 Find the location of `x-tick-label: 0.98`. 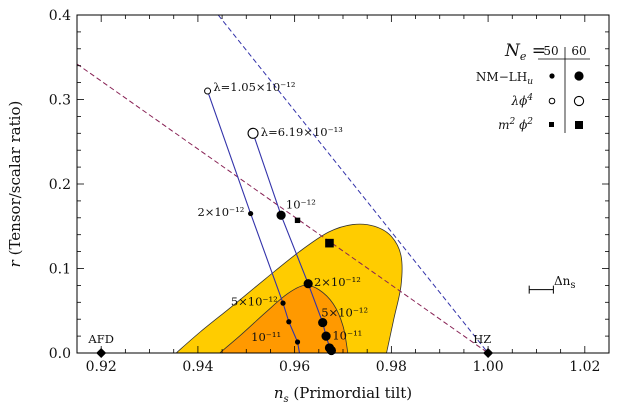

x-tick-label: 0.98 is located at coordinates (391, 367).